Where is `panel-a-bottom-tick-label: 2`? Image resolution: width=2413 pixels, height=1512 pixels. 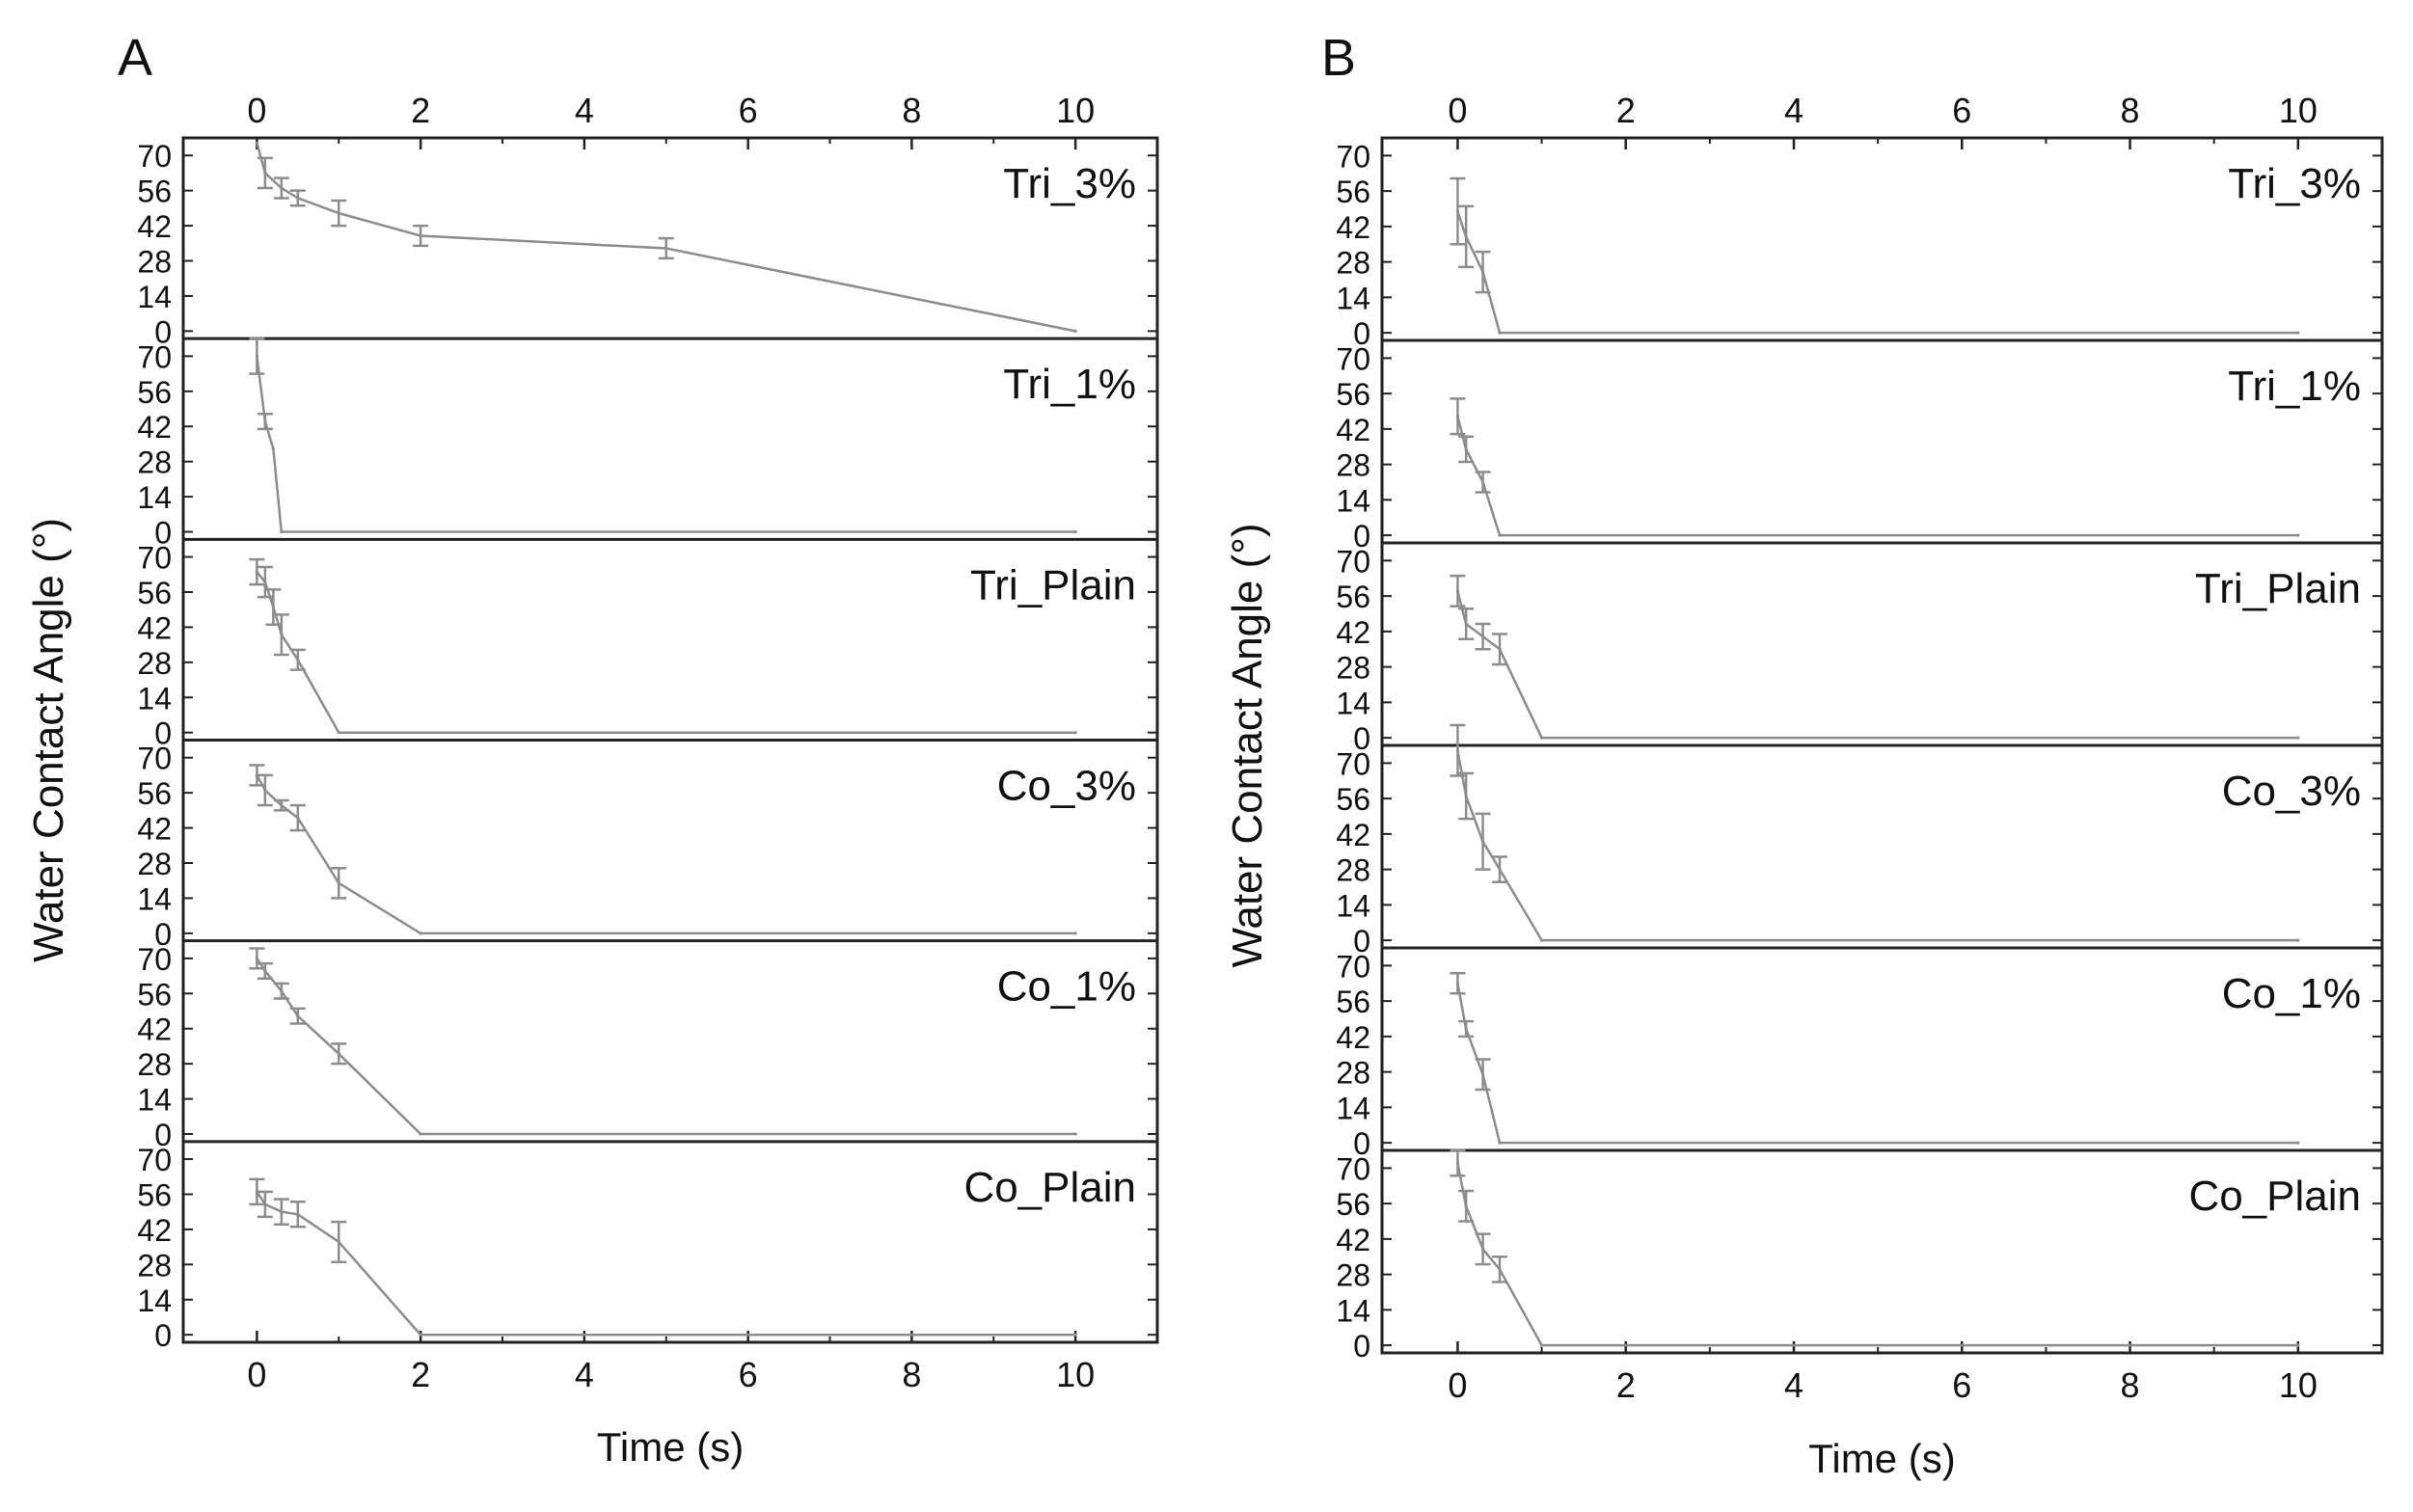 panel-a-bottom-tick-label: 2 is located at coordinates (420, 1374).